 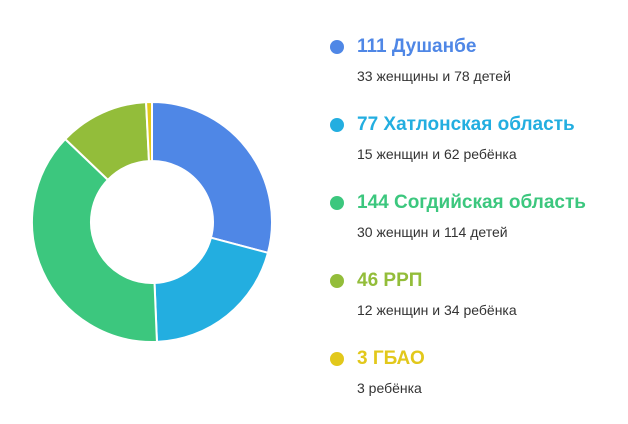 I want to click on legend-subtitle: 33 женщины и 78 детей, so click(x=434, y=76).